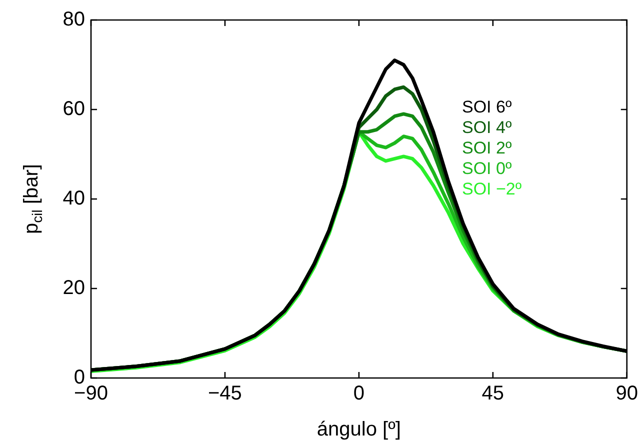 The width and height of the screenshot is (642, 444). I want to click on series-label: SOI 0º, so click(487, 168).